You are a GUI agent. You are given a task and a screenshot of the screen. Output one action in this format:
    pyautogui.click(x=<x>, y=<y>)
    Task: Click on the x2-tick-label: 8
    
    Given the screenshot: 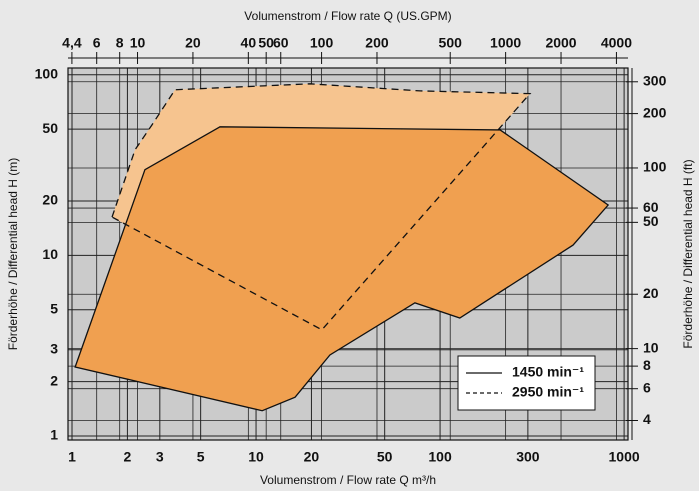 What is the action you would take?
    pyautogui.click(x=120, y=43)
    